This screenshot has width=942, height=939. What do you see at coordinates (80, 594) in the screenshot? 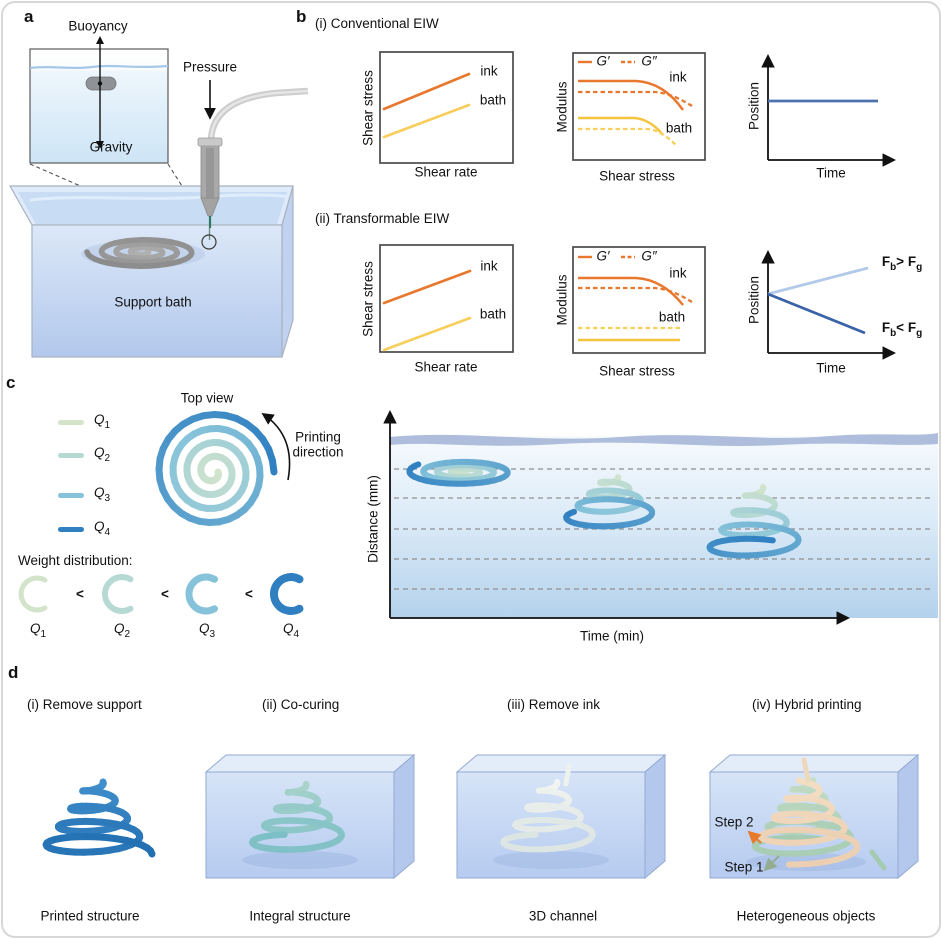
I see `less-than-1: <` at bounding box center [80, 594].